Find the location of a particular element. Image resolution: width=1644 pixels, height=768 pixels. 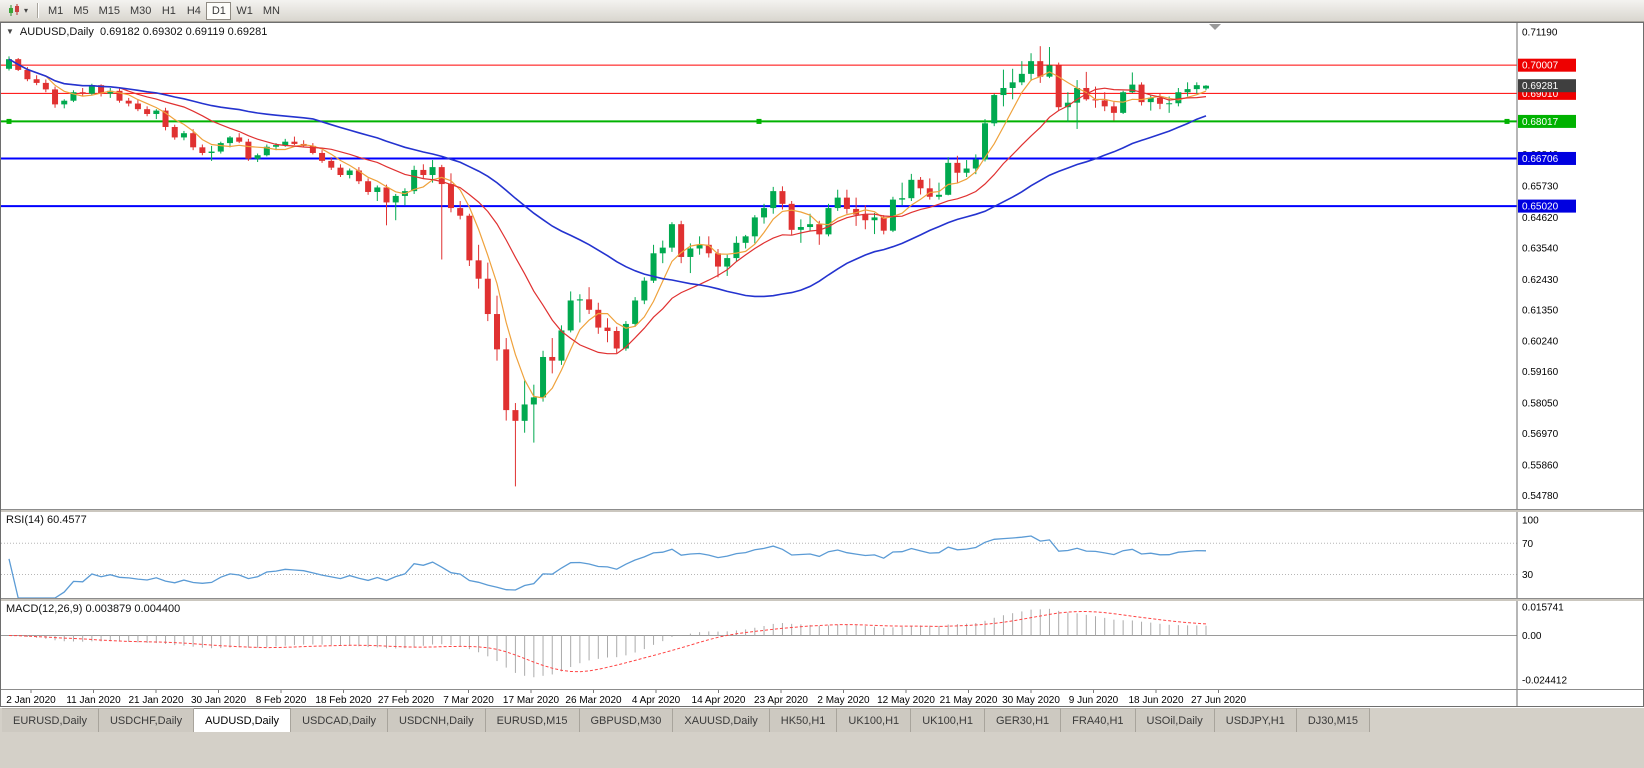

svg-text: 21 May 2020 is located at coordinates (969, 700).